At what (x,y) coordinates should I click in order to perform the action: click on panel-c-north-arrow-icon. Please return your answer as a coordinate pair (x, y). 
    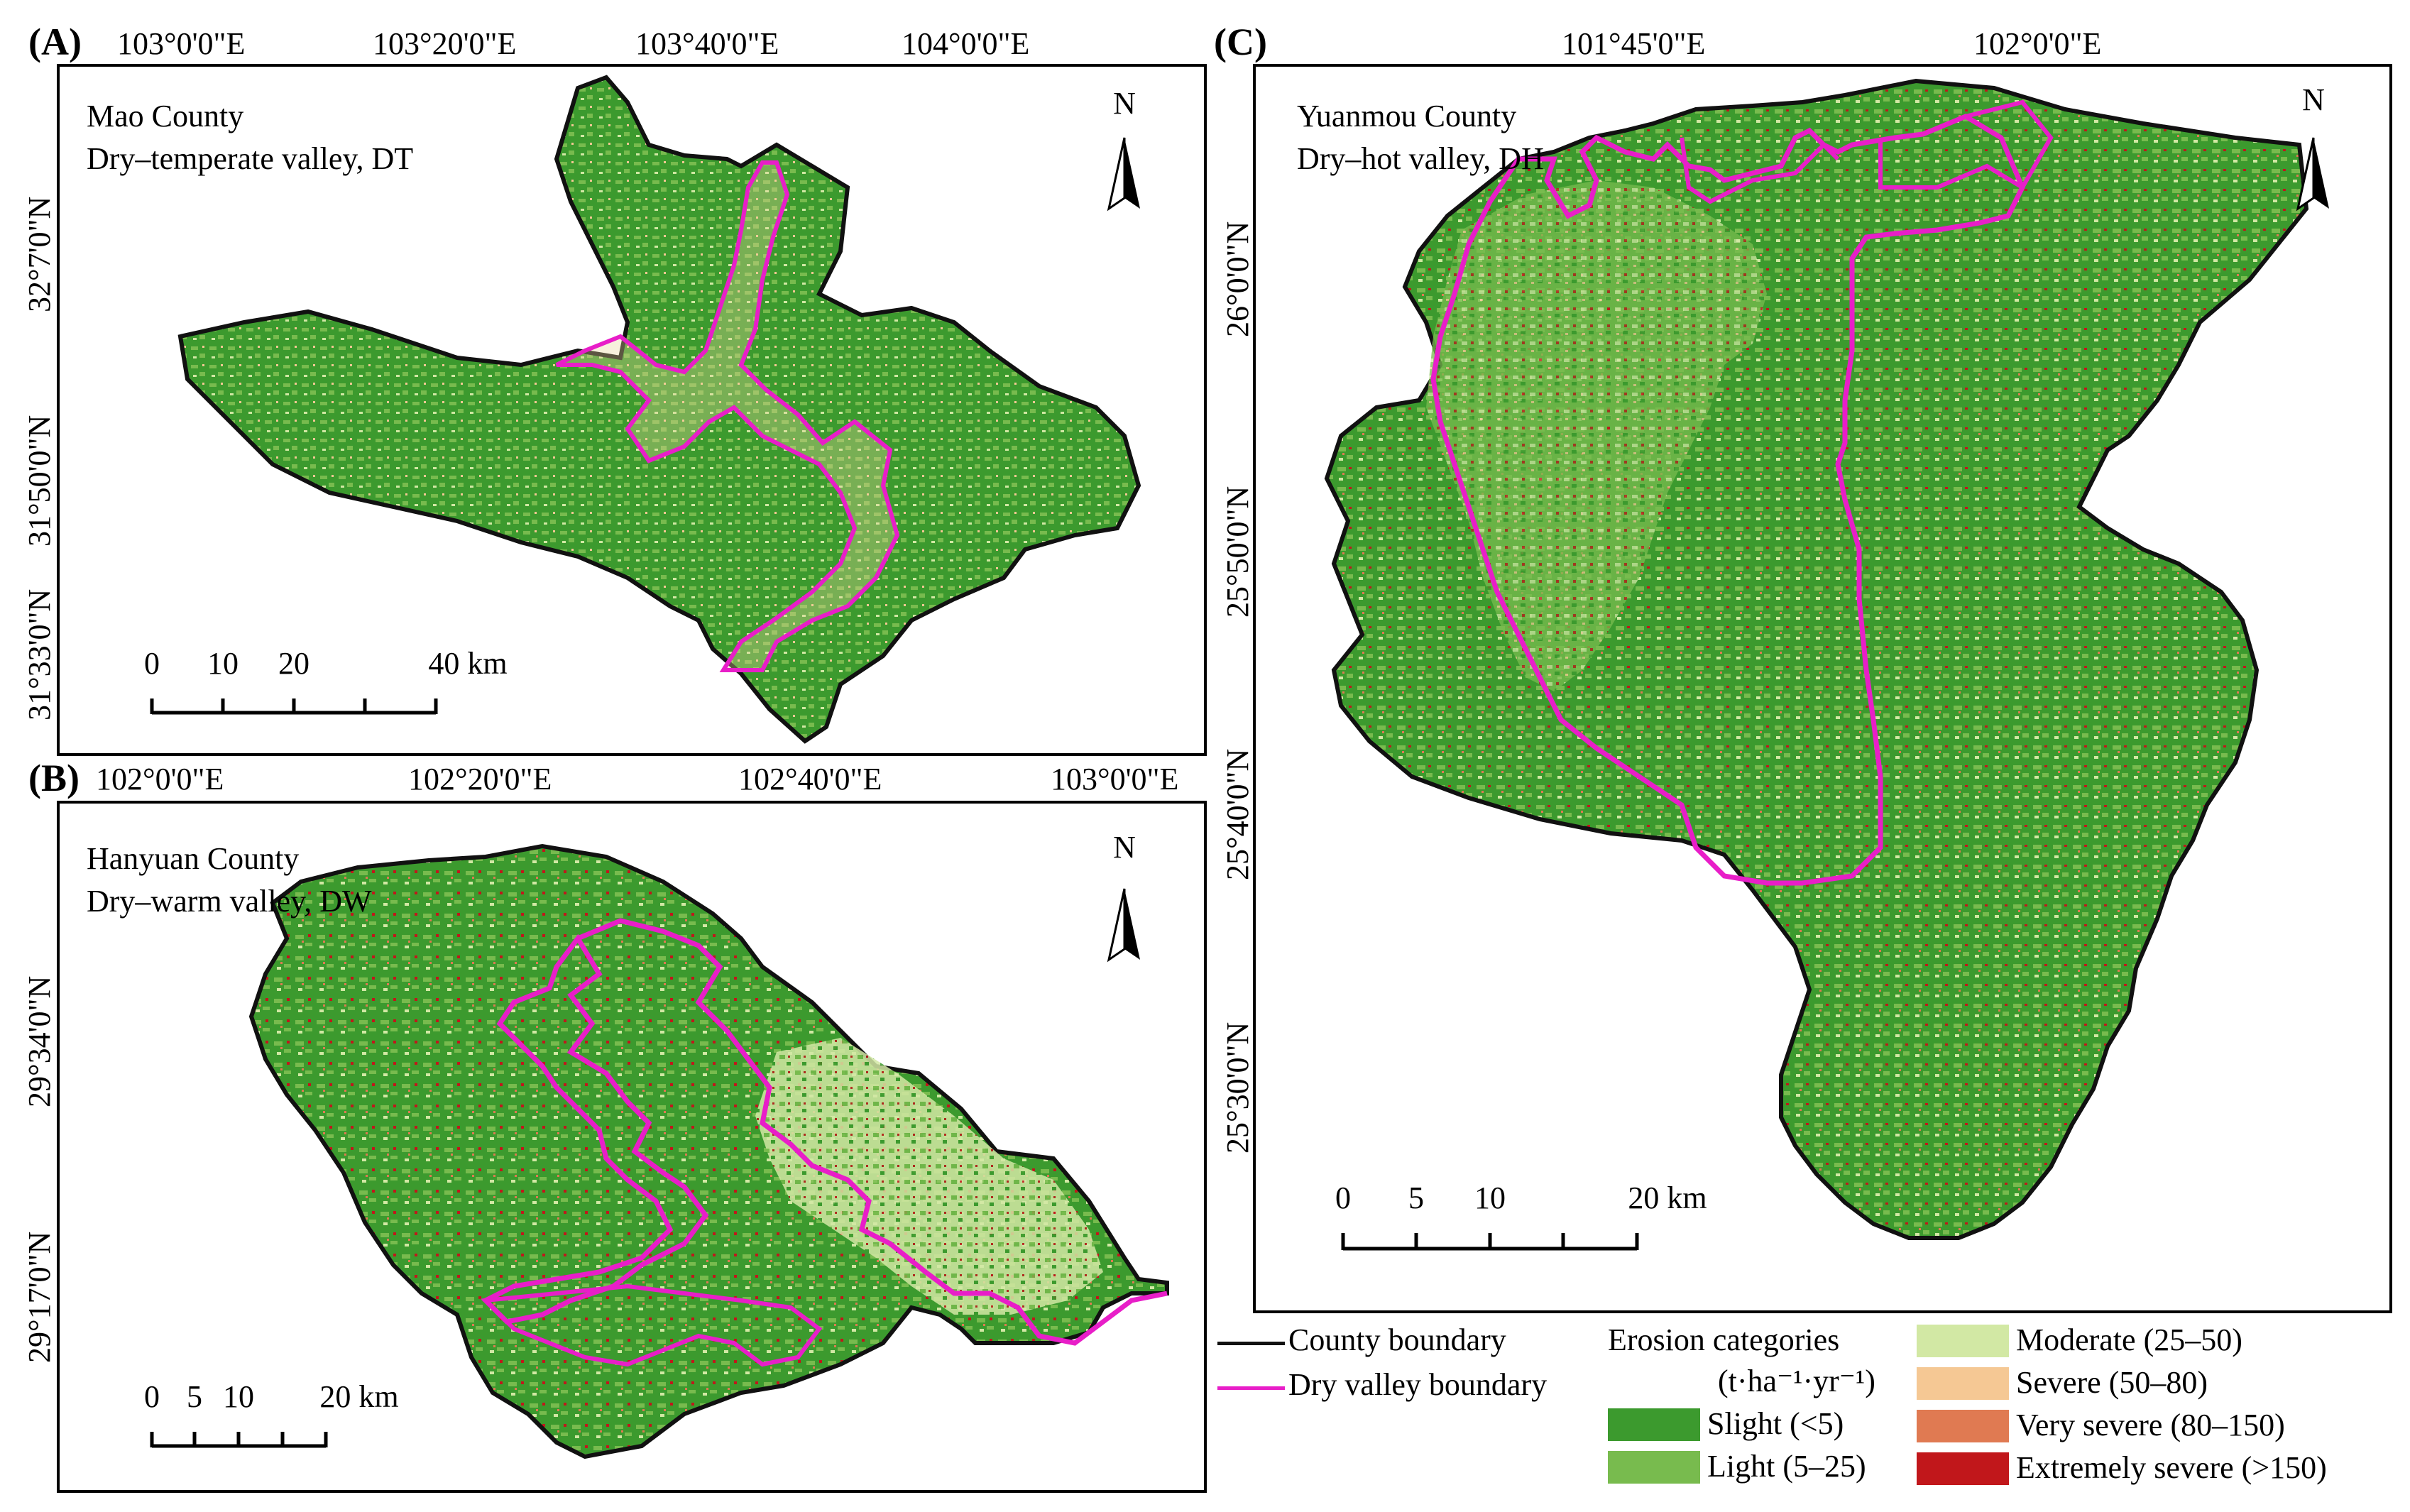
    Looking at the image, I should click on (2313, 175).